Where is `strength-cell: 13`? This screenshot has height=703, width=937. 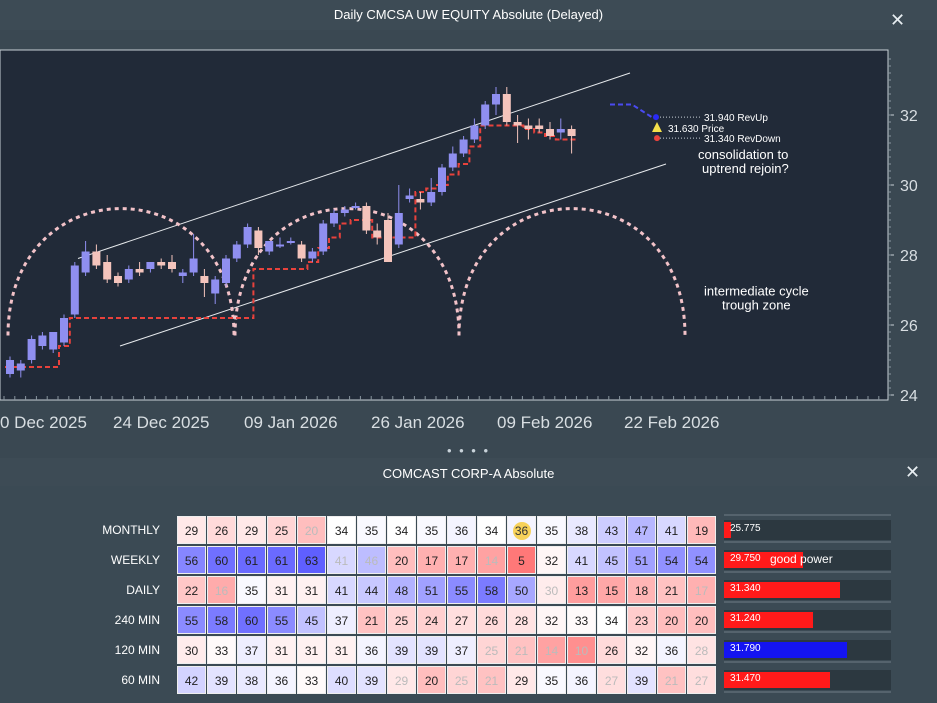 strength-cell: 13 is located at coordinates (581, 590).